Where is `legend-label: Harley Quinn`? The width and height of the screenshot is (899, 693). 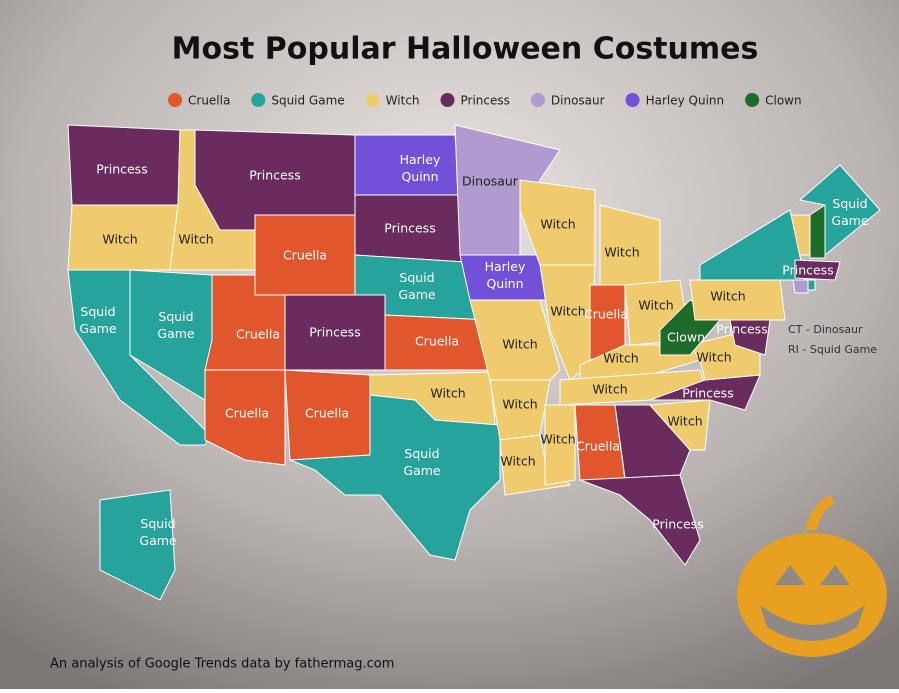 legend-label: Harley Quinn is located at coordinates (685, 101).